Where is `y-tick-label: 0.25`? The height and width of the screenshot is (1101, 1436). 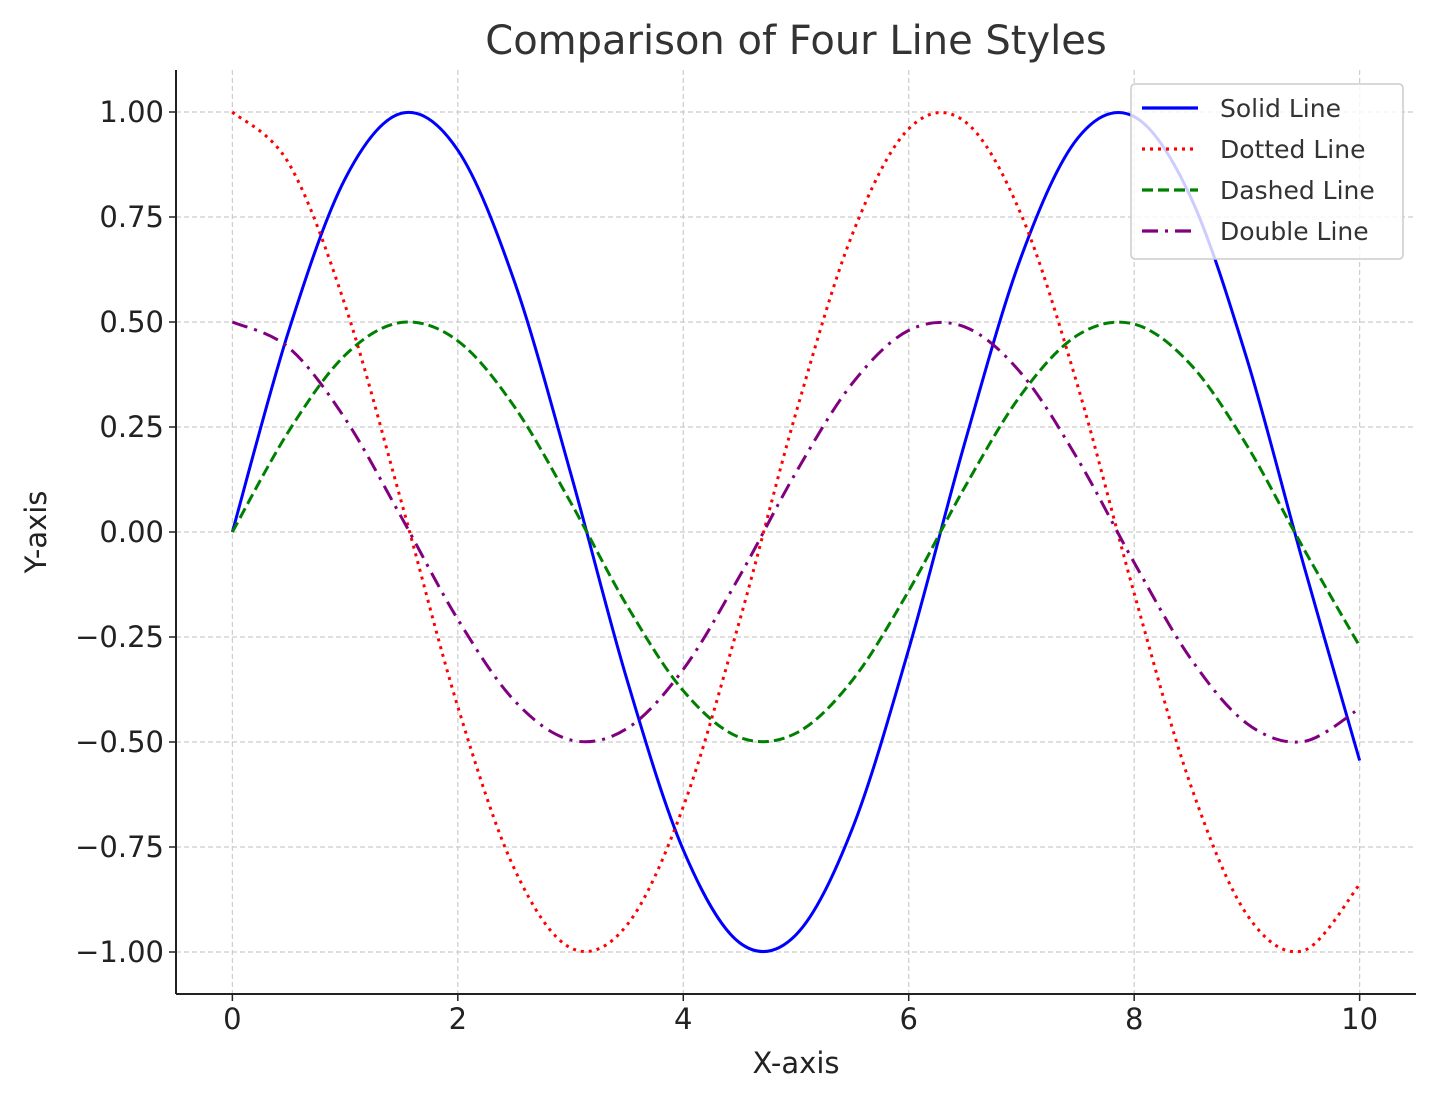
y-tick-label: 0.25 is located at coordinates (131, 427).